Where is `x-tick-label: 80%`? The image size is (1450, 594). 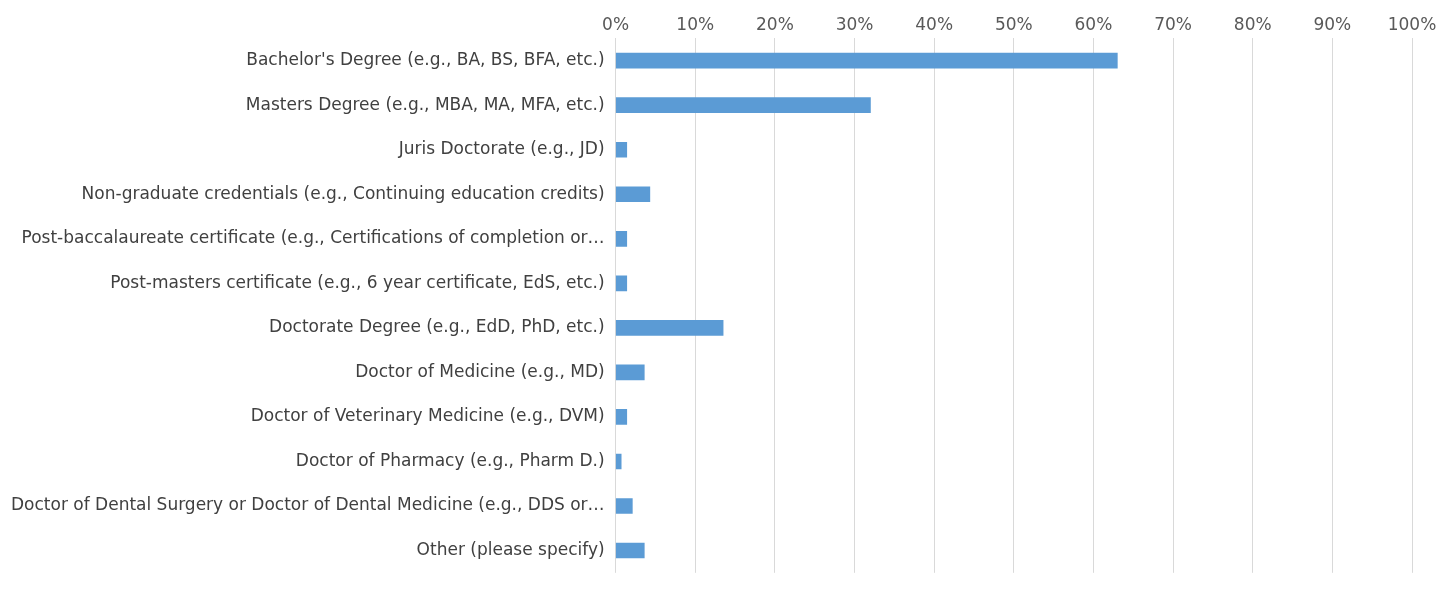
x-tick-label: 80% is located at coordinates (1252, 23).